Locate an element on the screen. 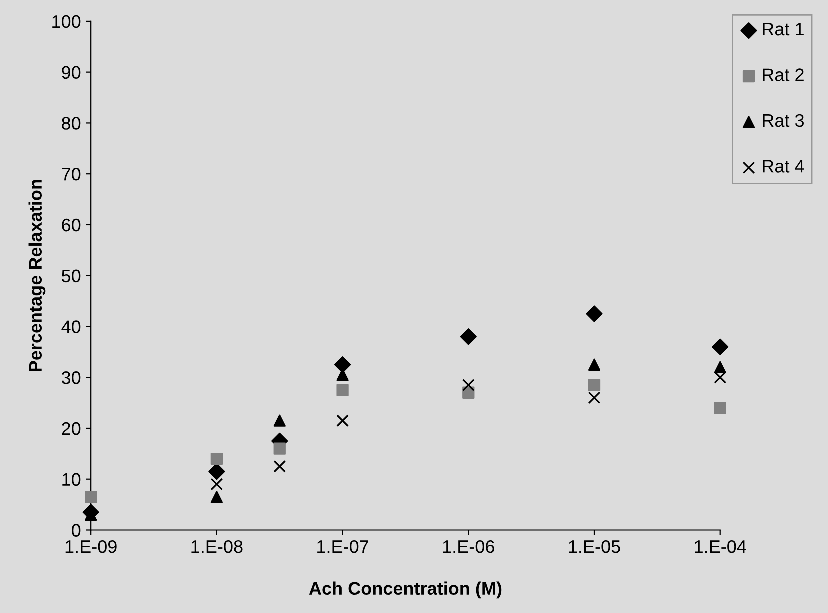 This screenshot has height=613, width=828. x-tick-label: 1.E-09 is located at coordinates (91, 547).